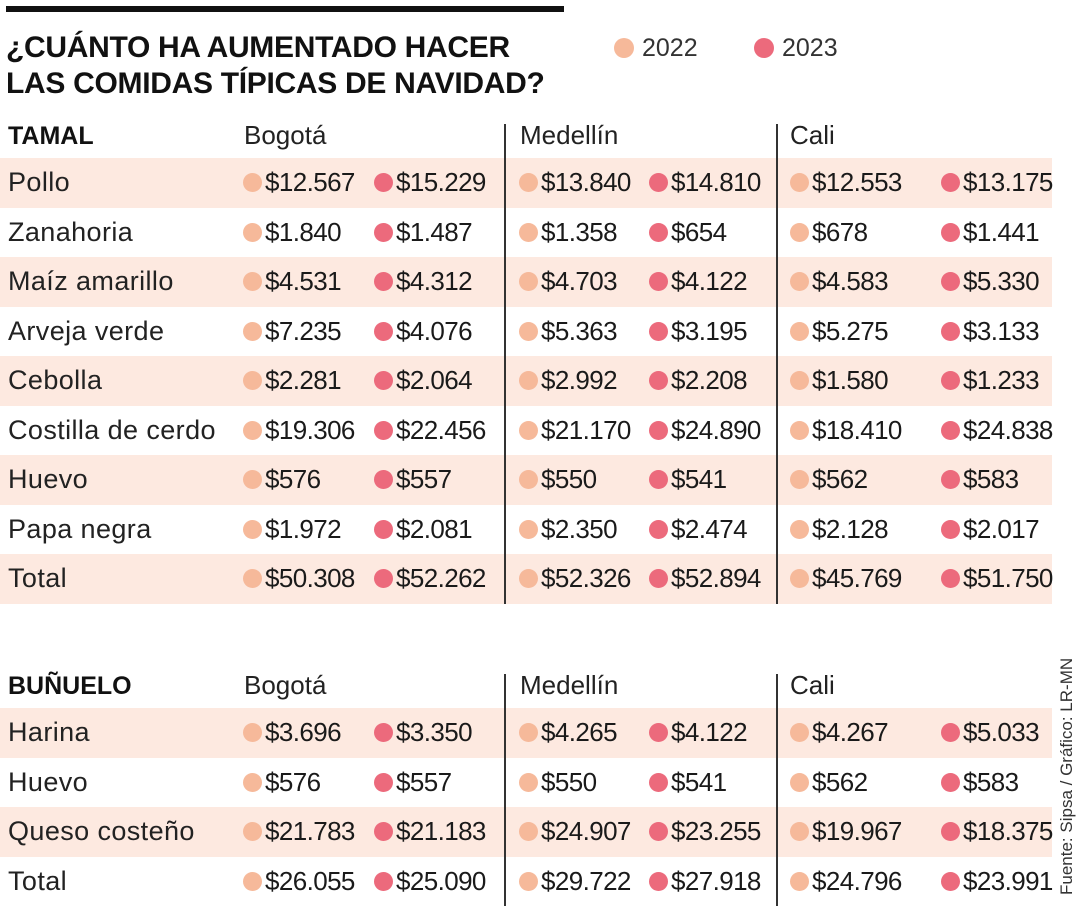 This screenshot has width=1080, height=906. What do you see at coordinates (997, 881) in the screenshot?
I see `price-cali-2023: $23.991` at bounding box center [997, 881].